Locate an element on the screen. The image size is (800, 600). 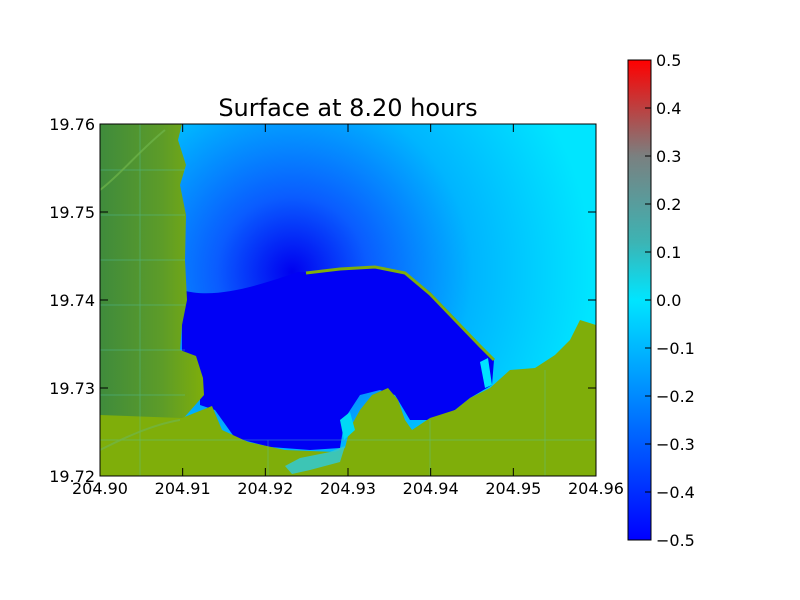
y-tick-label: 19.75 is located at coordinates (72, 212).